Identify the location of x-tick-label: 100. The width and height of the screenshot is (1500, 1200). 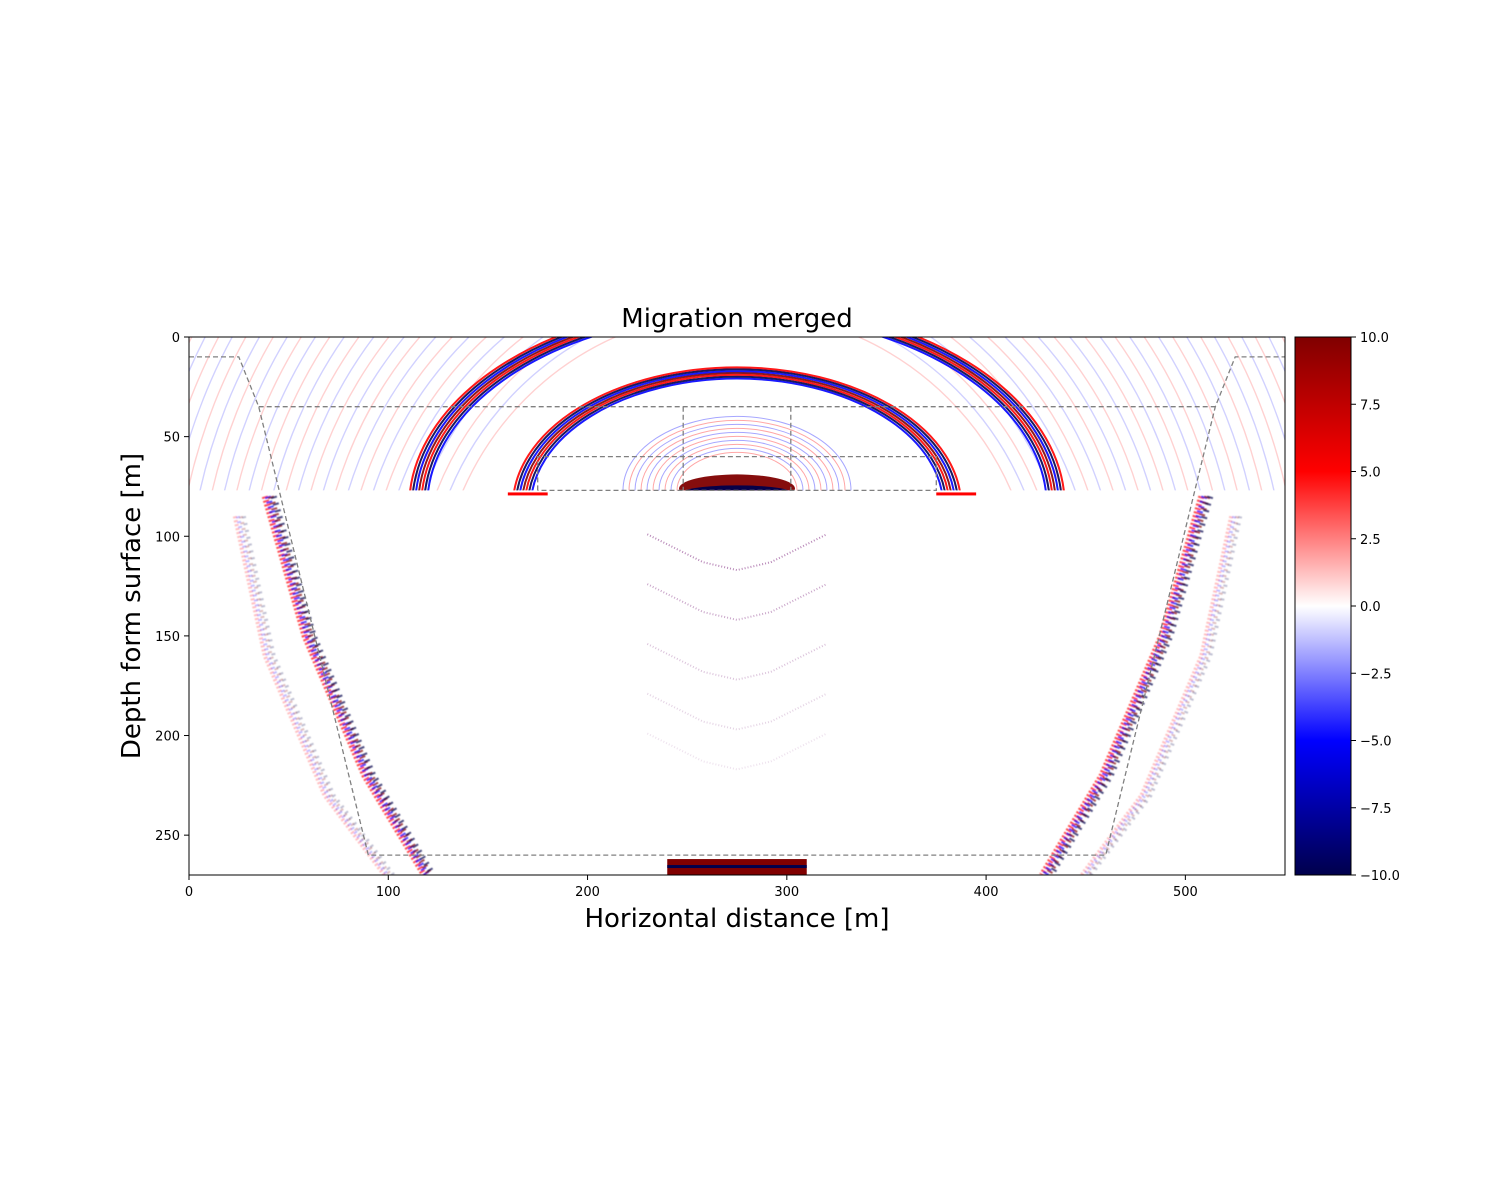
(388, 892).